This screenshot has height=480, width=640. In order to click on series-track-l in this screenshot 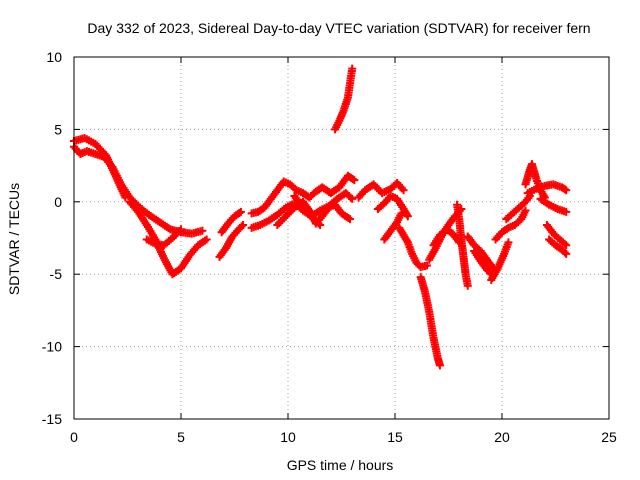, I will do `click(381, 190)`.